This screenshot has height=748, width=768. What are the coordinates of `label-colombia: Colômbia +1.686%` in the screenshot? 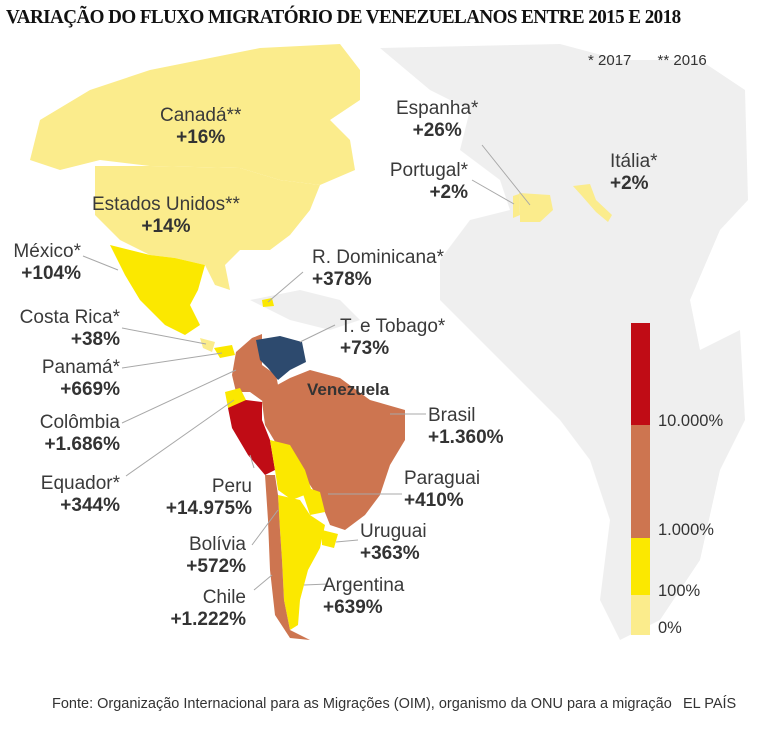 It's located at (79, 433).